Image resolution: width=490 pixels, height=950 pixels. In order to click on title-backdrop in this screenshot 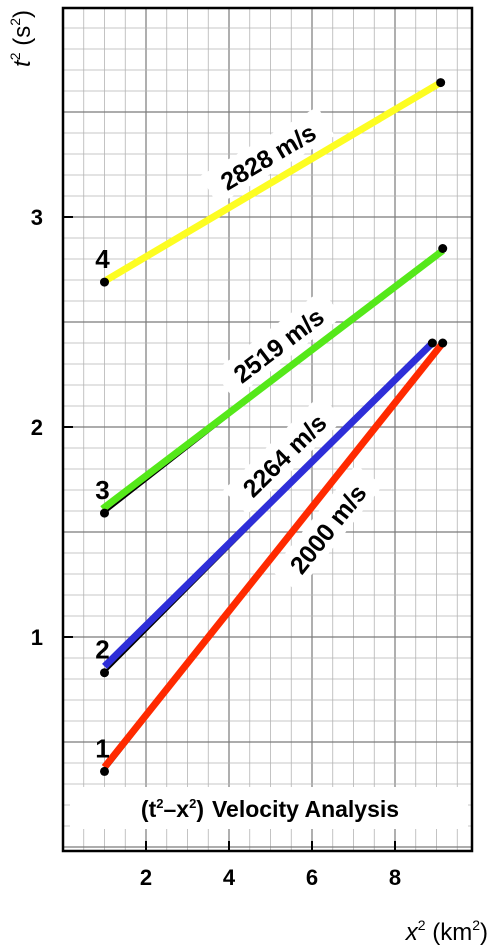, I will do `click(269, 808)`.